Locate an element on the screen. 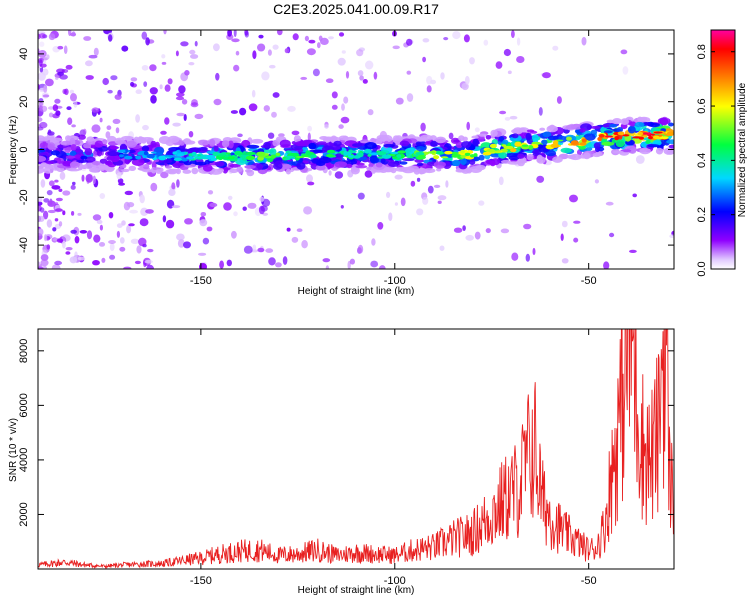 The height and width of the screenshot is (600, 750). y-tick-label: 0 is located at coordinates (24, 149).